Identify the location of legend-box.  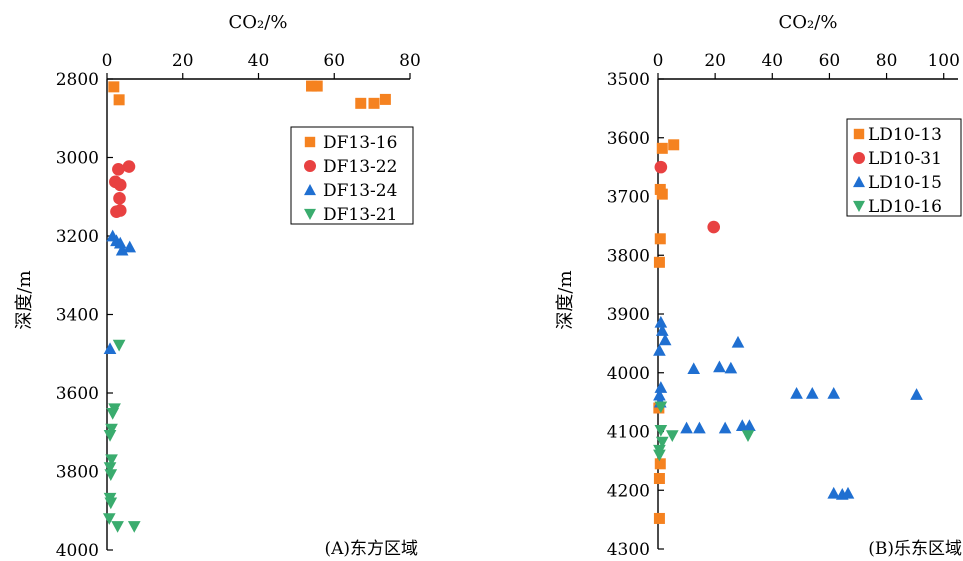
(904, 167).